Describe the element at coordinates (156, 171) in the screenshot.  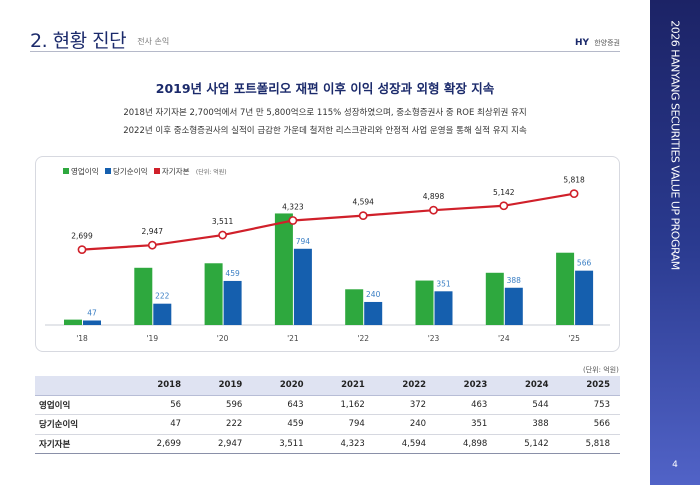
I see `legend-swatch-equity` at that location.